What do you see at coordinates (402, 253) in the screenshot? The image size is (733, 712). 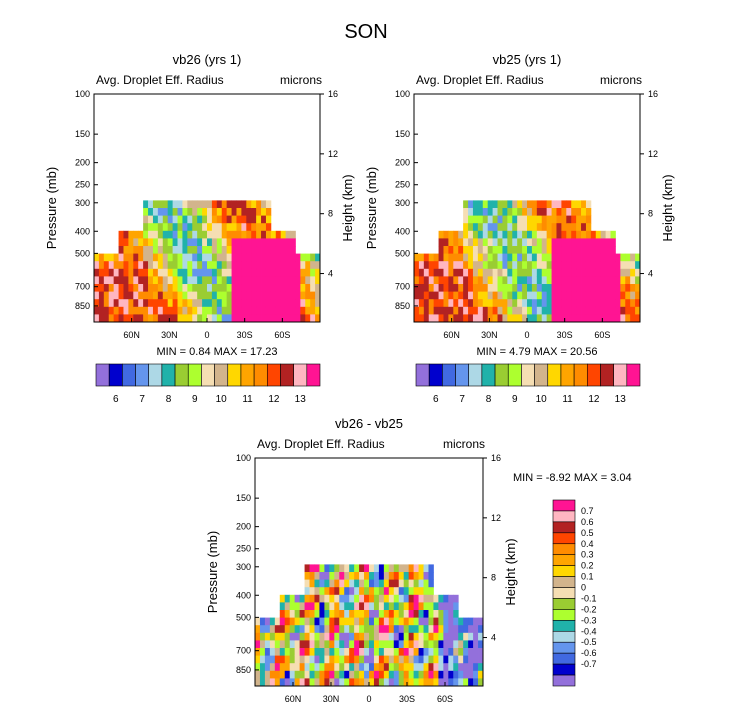 I see `y-tick-label: 500` at bounding box center [402, 253].